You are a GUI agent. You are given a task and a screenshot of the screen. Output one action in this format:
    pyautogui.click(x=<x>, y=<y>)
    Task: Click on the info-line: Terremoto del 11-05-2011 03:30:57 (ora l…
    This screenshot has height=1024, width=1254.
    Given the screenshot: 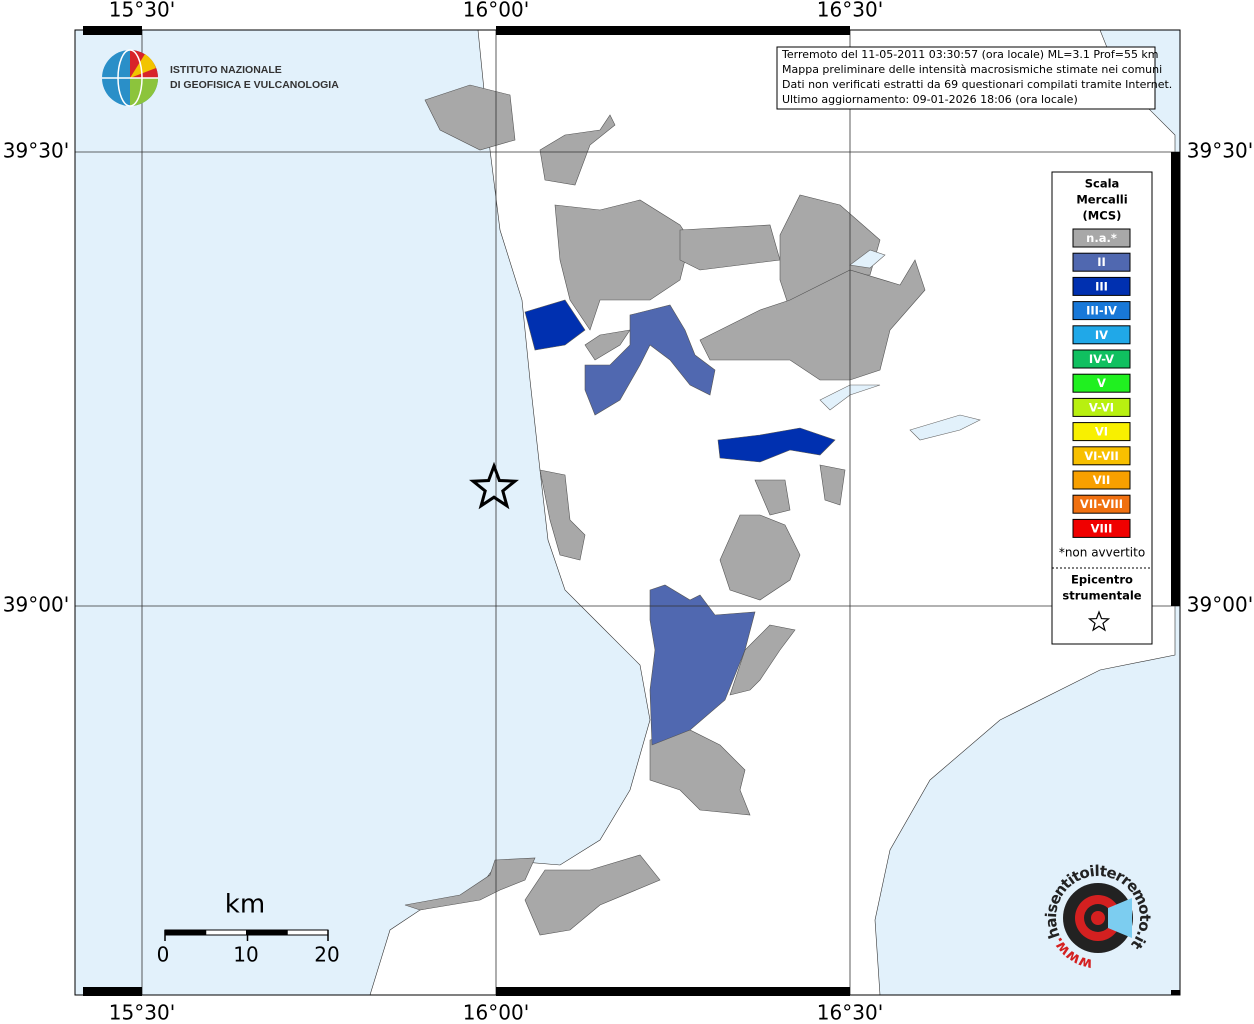 What is the action you would take?
    pyautogui.click(x=970, y=54)
    